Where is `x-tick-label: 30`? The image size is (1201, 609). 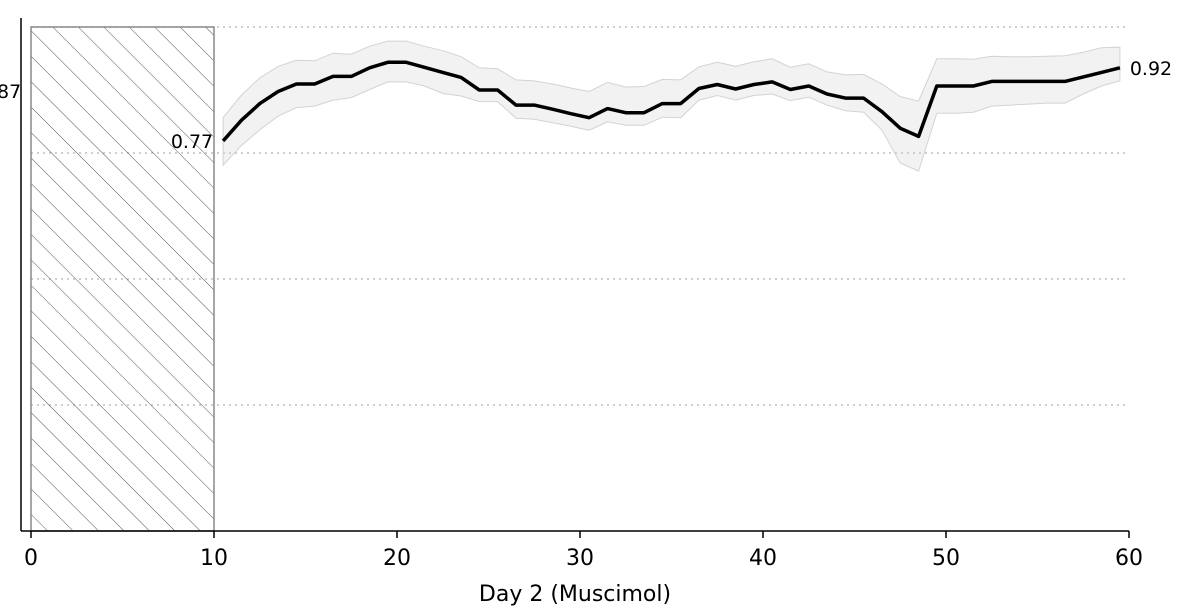
x-tick-label: 30 is located at coordinates (580, 558).